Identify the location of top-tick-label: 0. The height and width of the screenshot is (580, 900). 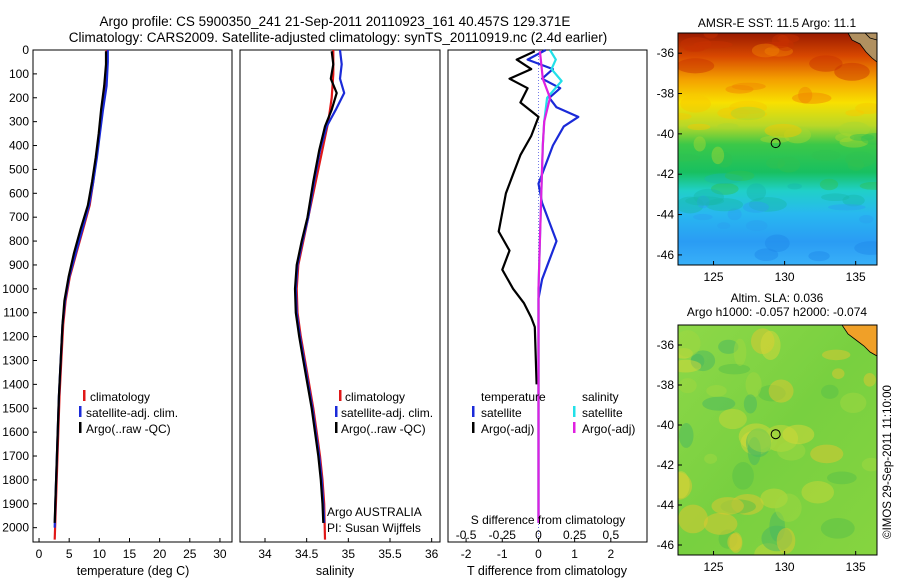
(538, 535).